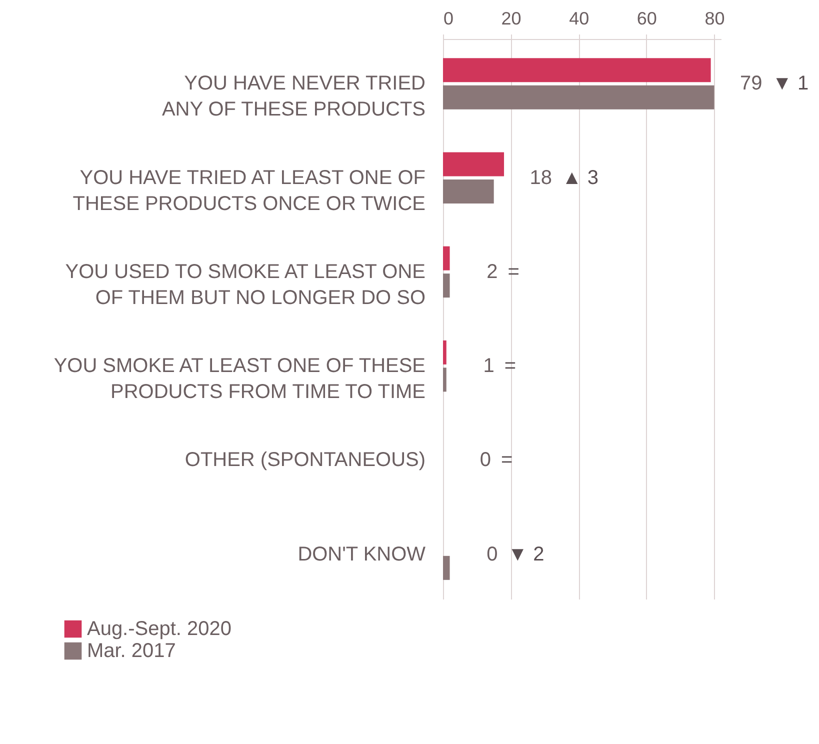  Describe the element at coordinates (488, 366) in the screenshot. I see `data-label: 1` at that location.